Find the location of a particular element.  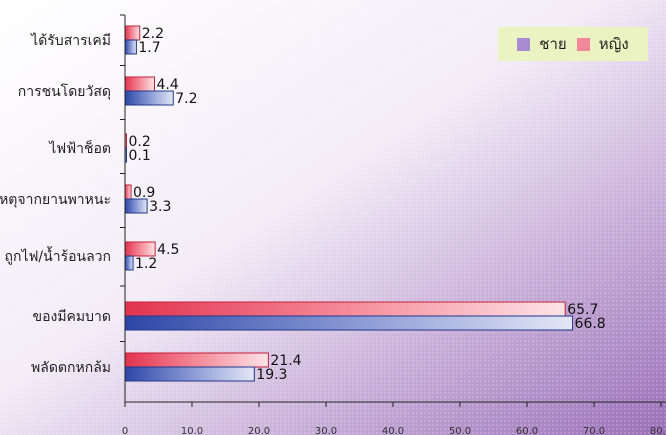

data-label-female: 2.2 is located at coordinates (153, 34).